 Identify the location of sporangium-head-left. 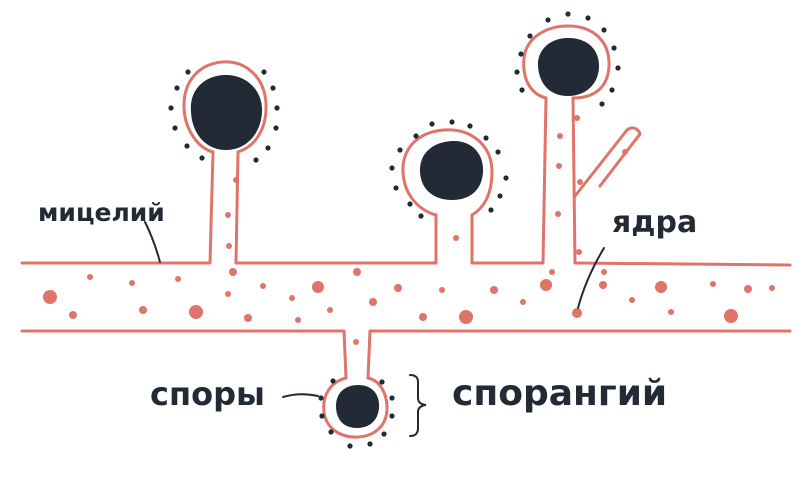
(226, 112).